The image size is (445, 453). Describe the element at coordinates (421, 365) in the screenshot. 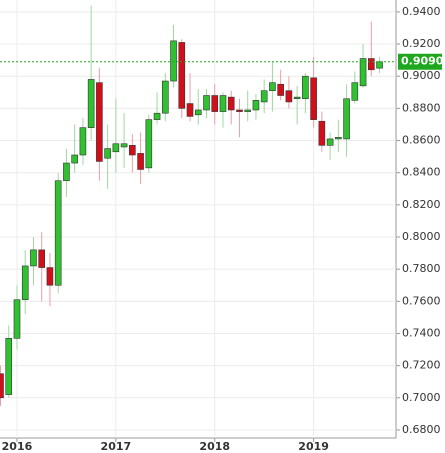

I see `y-tick-label: 0.7200` at that location.